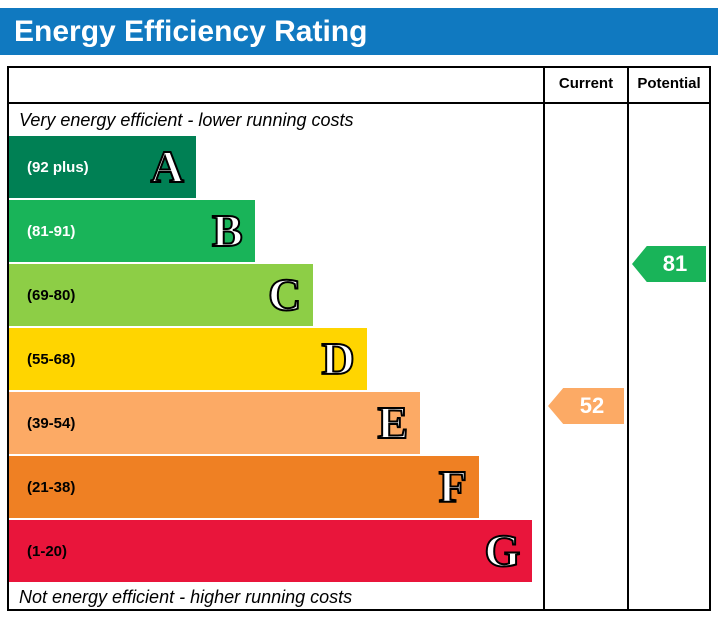 The width and height of the screenshot is (718, 619). I want to click on band-bar-d: (55-68) D, so click(188, 359).